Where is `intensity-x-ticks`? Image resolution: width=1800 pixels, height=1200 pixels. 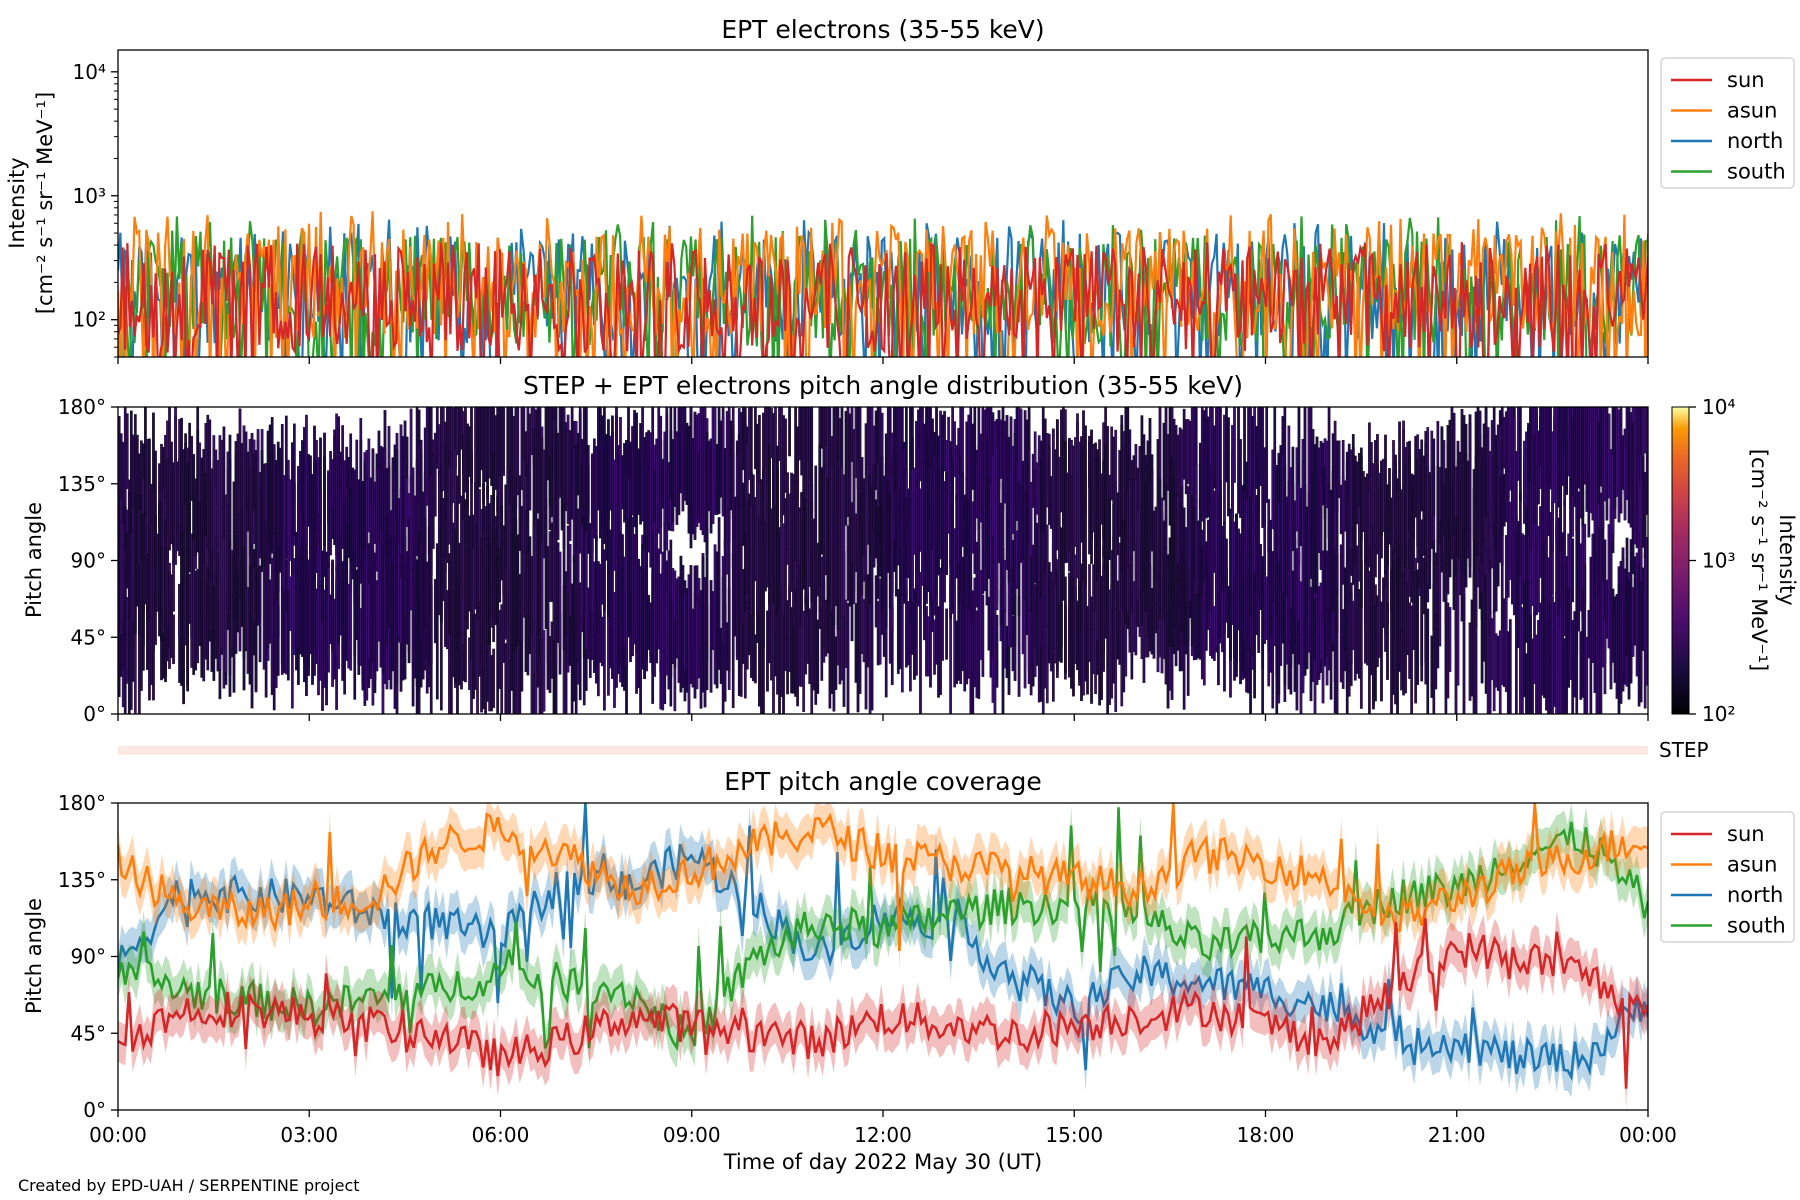 intensity-x-ticks is located at coordinates (883, 360).